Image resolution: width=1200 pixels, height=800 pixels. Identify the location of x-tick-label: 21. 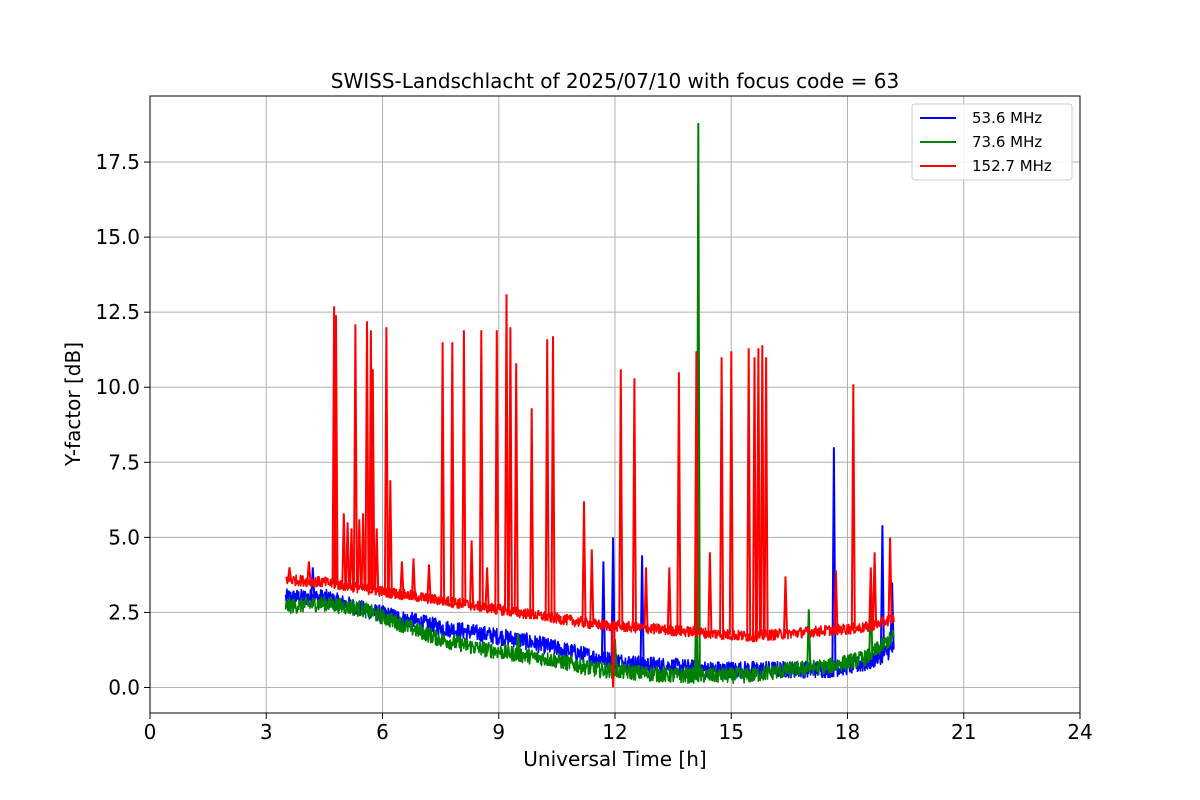
(963, 732).